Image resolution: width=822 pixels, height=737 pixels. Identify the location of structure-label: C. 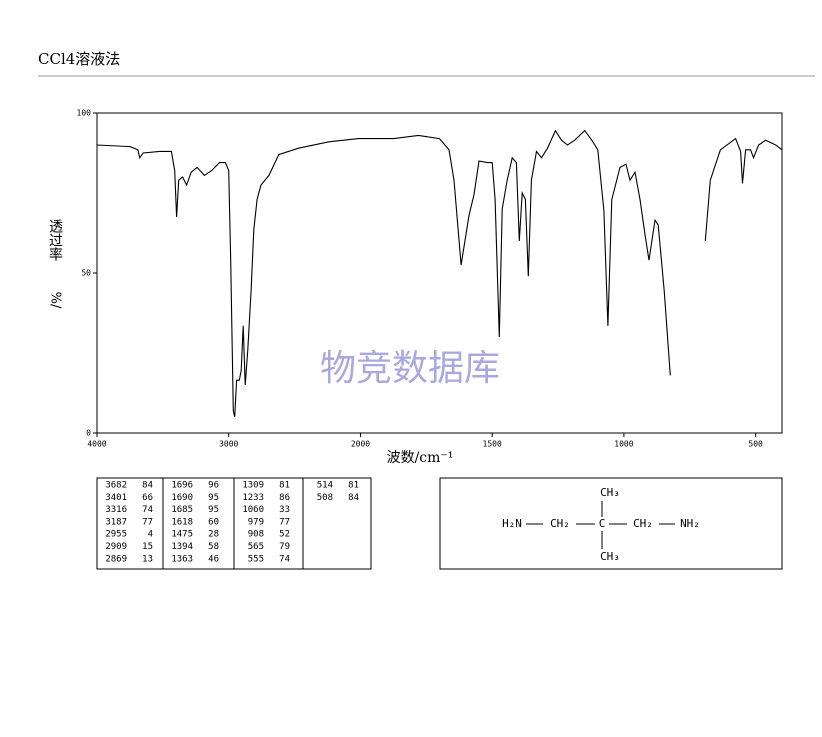
(602, 523).